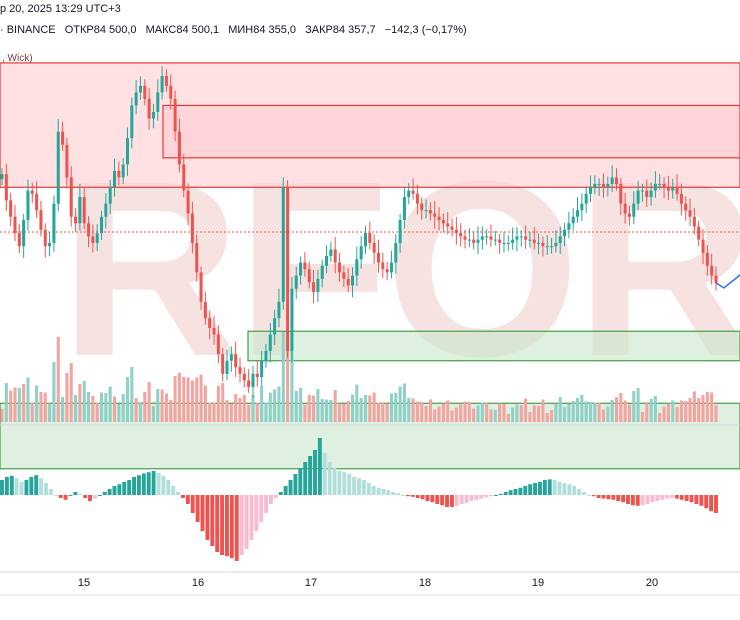  I want to click on x-tick-label: 18, so click(425, 583).